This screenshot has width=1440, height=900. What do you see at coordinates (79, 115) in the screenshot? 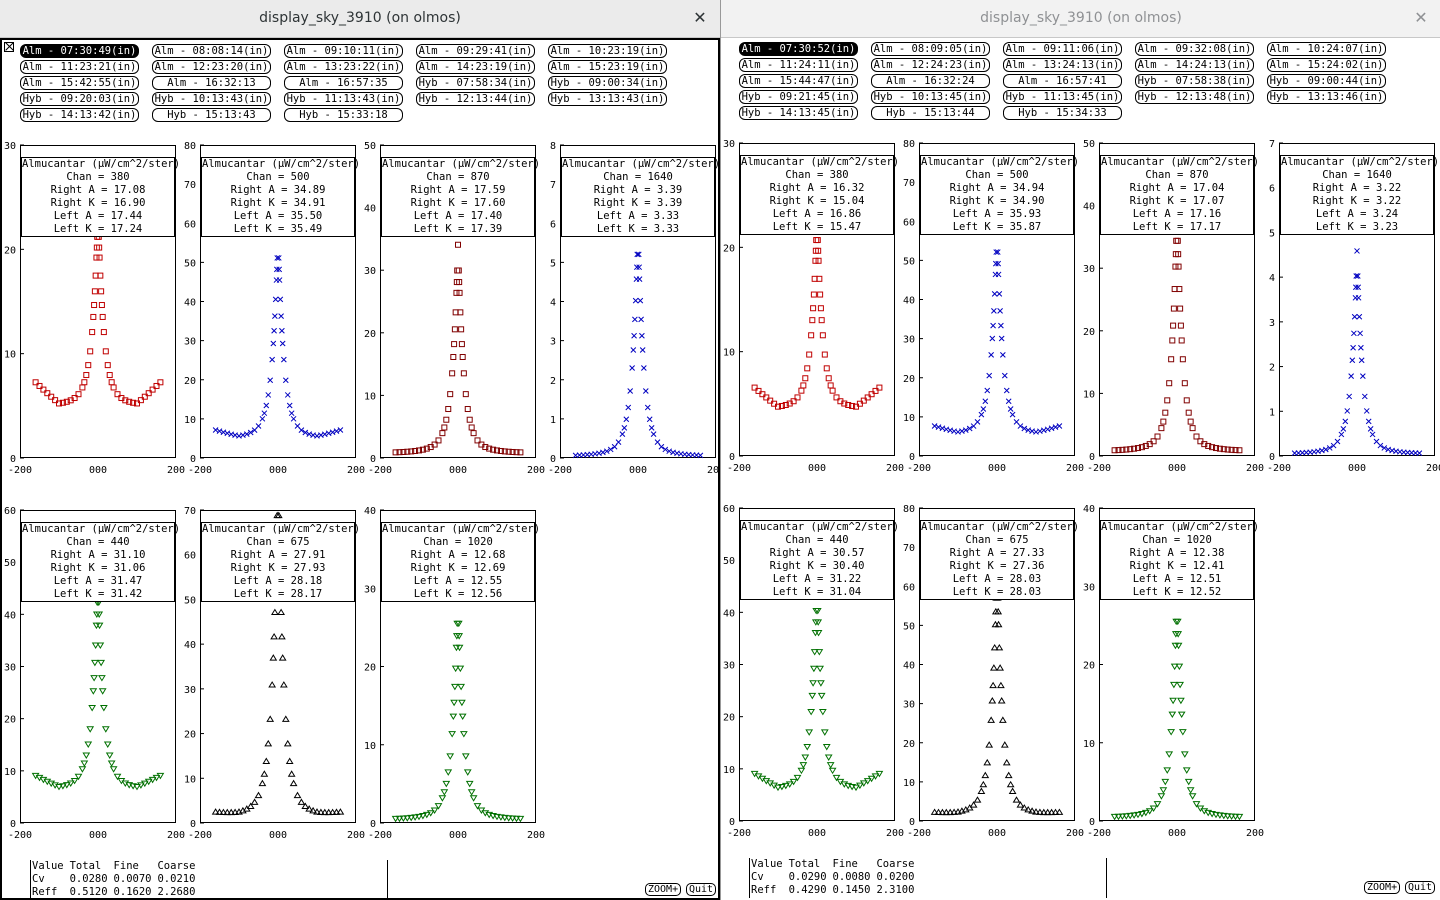
I see `scan-button: Hyb - 14:13:42(in)` at bounding box center [79, 115].